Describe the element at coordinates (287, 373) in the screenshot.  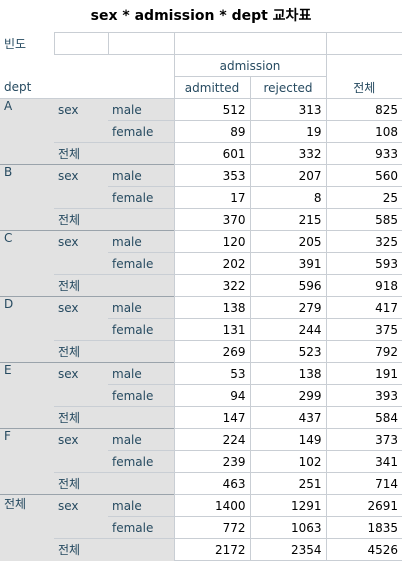
I see `cell-rejected: 138` at that location.